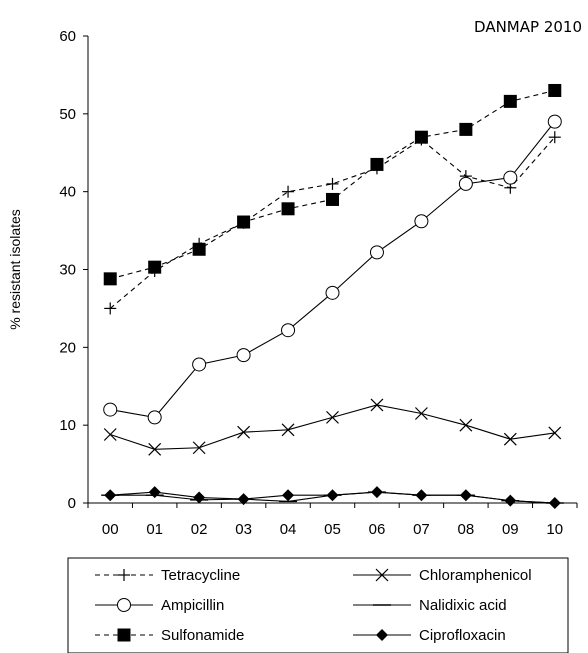  I want to click on x-tick-label: 03, so click(243, 529).